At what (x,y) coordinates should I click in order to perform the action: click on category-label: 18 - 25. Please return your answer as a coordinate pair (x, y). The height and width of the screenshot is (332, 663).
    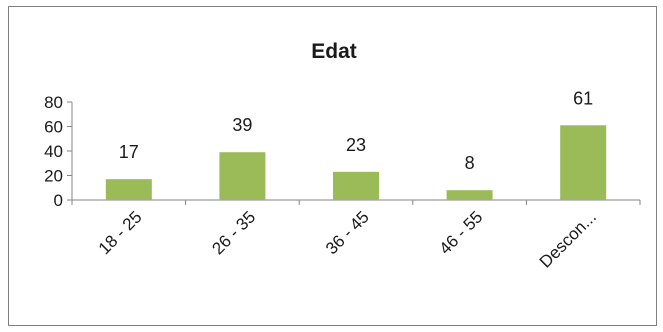
    Looking at the image, I should click on (120, 232).